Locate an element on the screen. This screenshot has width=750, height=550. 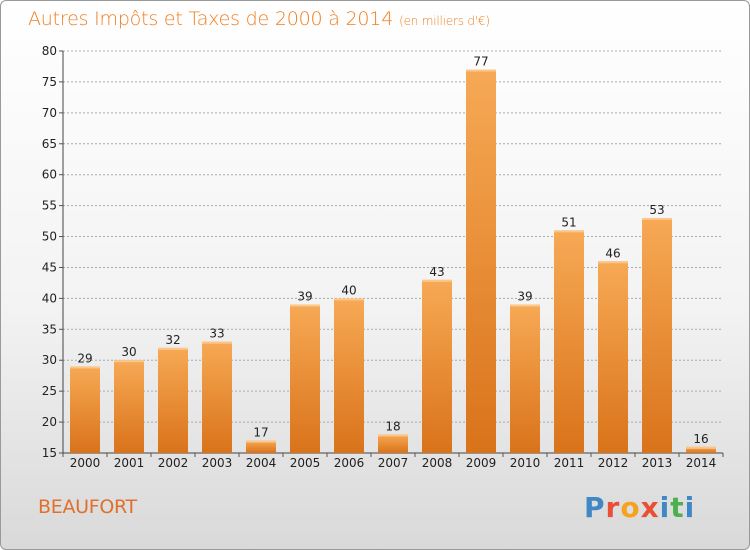
data-label-2002: 32 is located at coordinates (172, 340).